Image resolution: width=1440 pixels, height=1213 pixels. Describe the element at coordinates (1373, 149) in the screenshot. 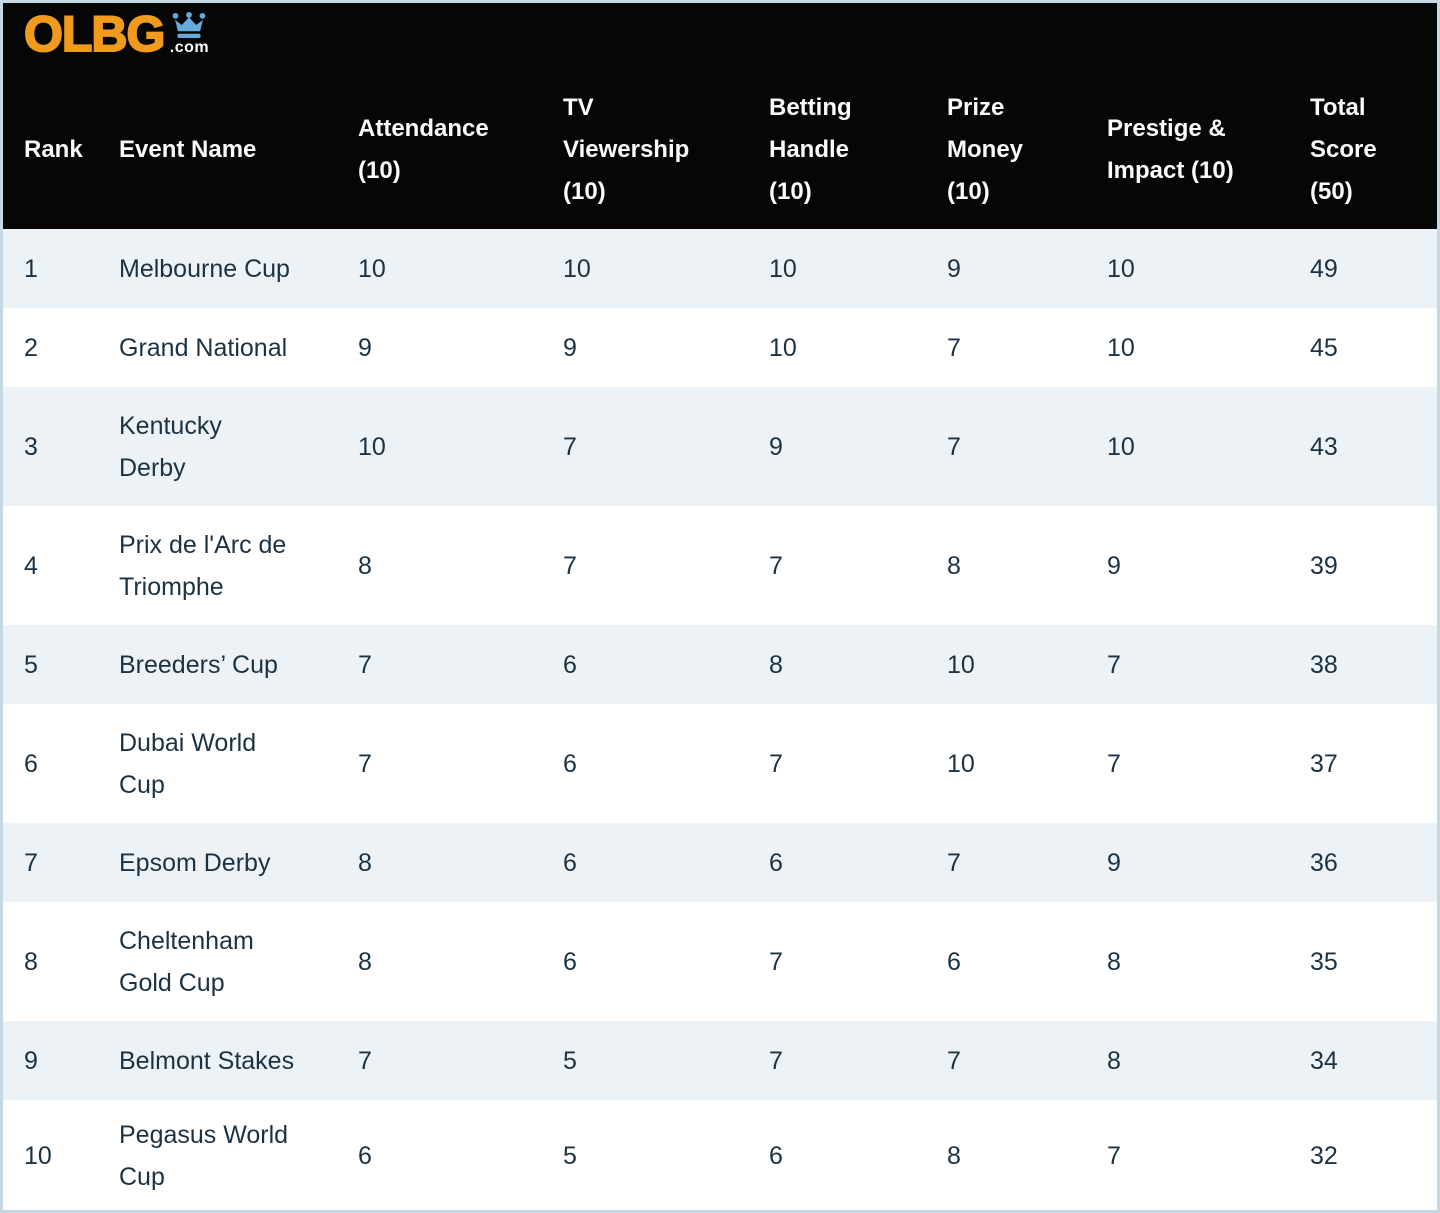

I see `col-header-total-score: Total Score (50)` at that location.